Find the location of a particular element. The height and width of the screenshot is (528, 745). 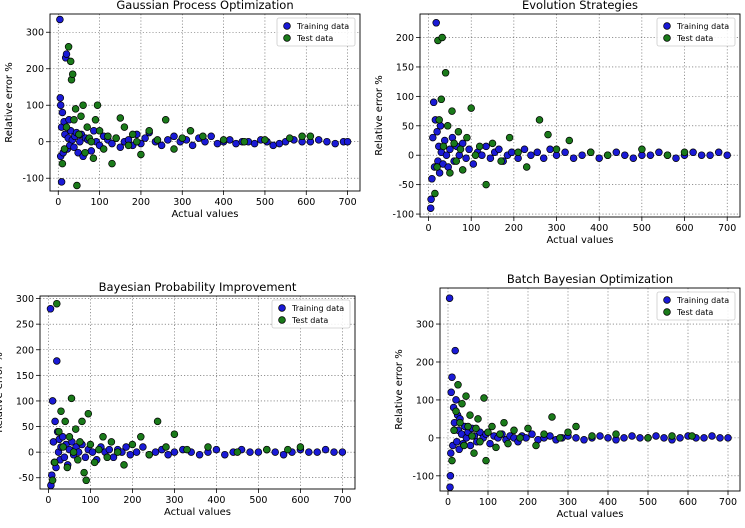

y-tick-label: 300 is located at coordinates (25, 299).